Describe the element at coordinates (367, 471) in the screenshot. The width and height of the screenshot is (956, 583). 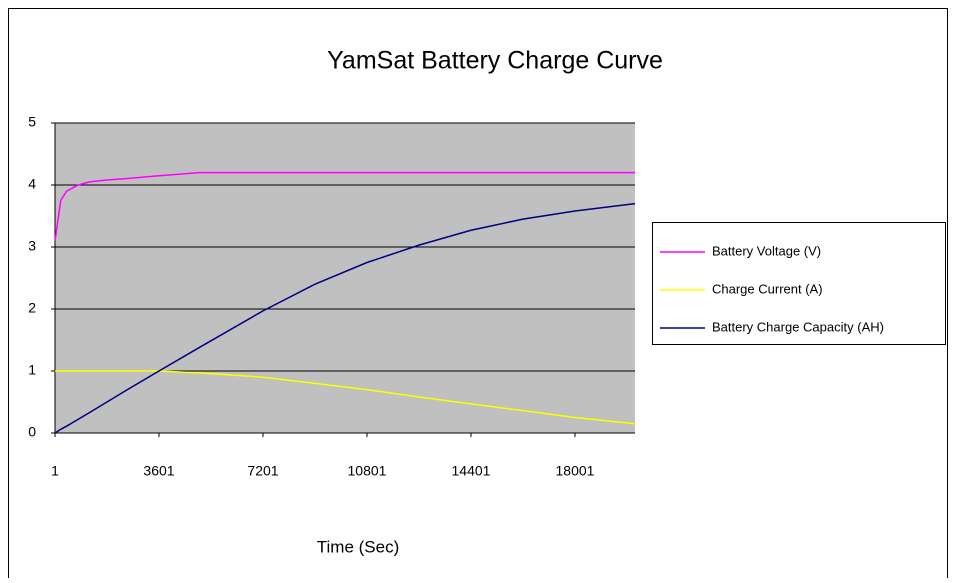
I see `x-tick-label: 10801` at that location.